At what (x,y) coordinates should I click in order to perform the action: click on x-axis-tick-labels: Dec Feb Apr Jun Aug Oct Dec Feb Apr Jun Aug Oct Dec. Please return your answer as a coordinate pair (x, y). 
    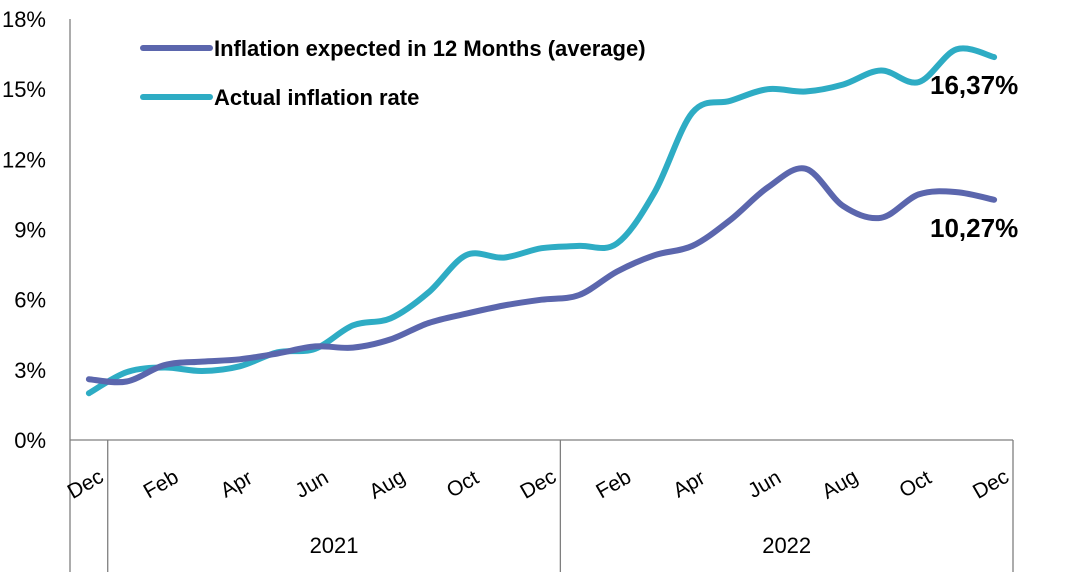
    Looking at the image, I should click on (538, 484).